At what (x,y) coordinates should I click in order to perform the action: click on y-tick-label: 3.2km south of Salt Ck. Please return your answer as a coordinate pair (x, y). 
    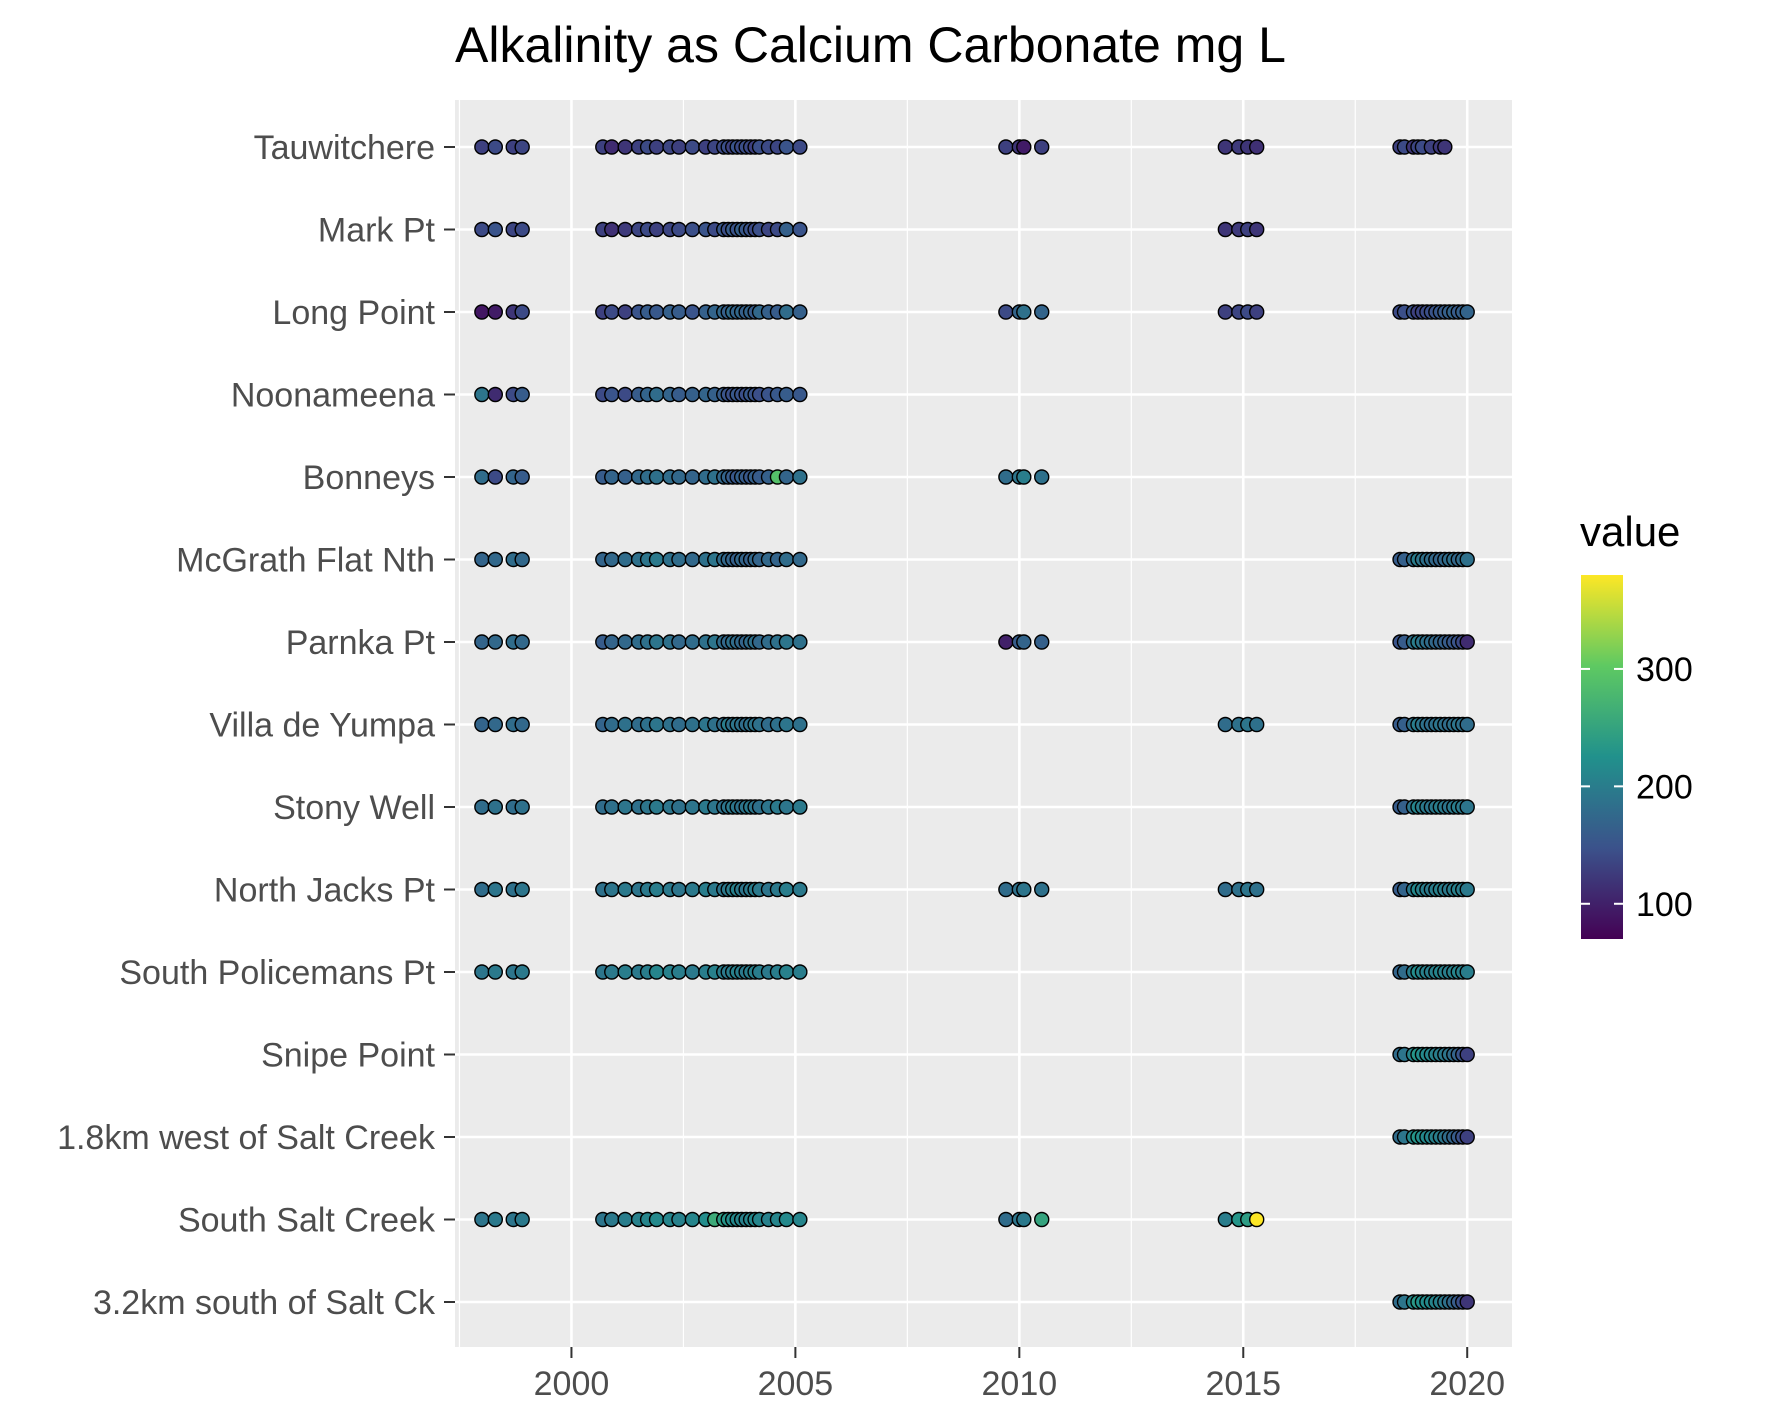
    Looking at the image, I should click on (264, 1303).